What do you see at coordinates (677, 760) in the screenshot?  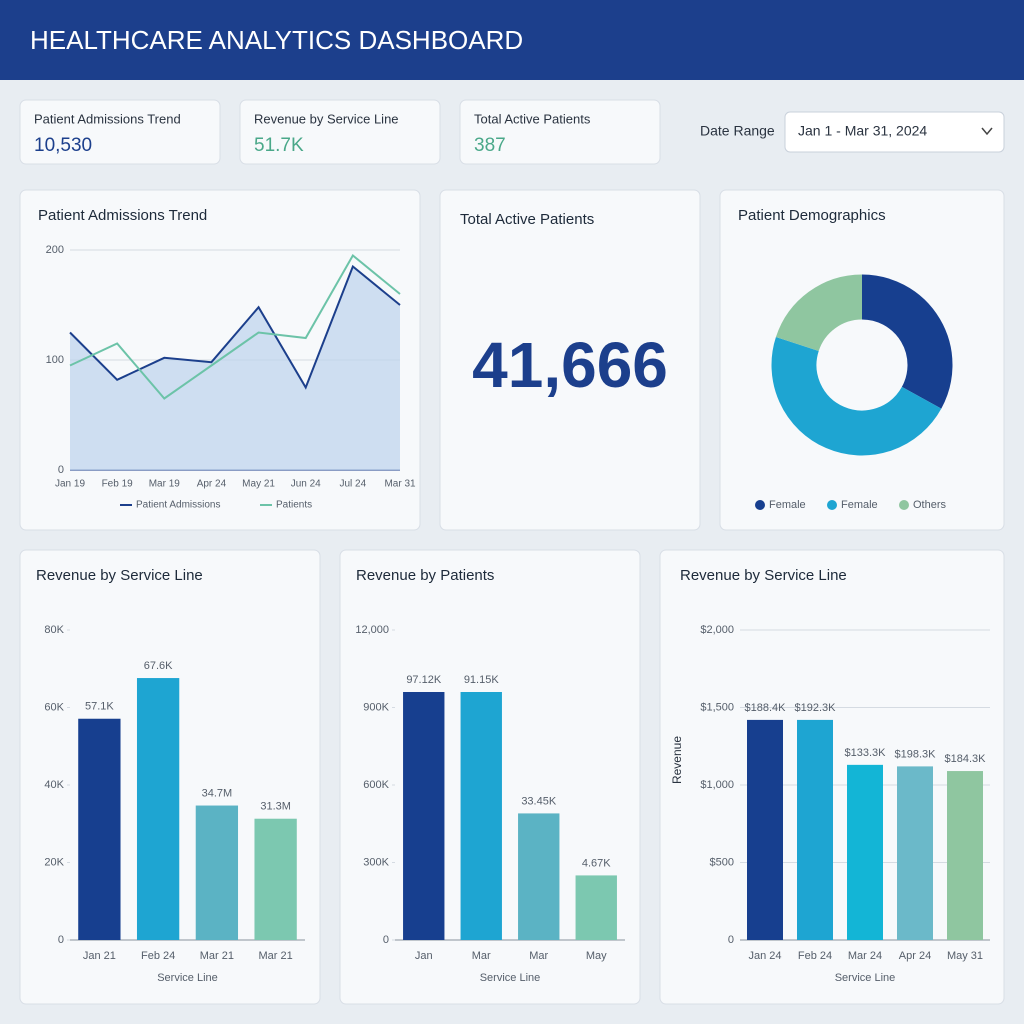 I see `y-axis-label: Revenue` at bounding box center [677, 760].